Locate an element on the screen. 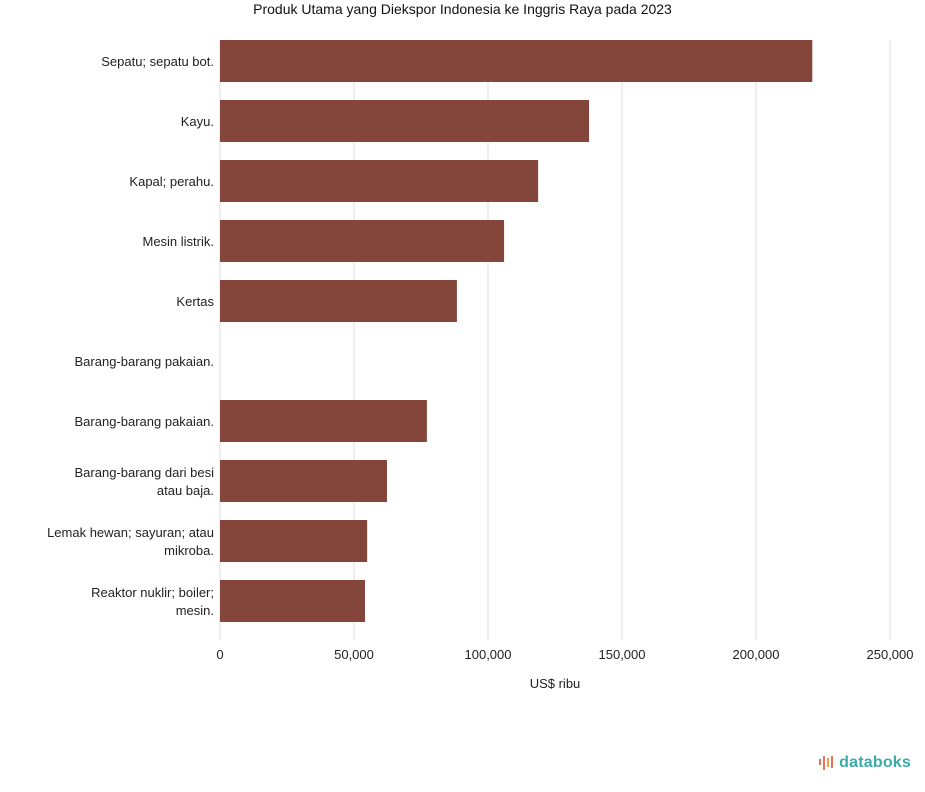 Image resolution: width=925 pixels, height=792 pixels. x-tick-label: 200,000 is located at coordinates (756, 654).